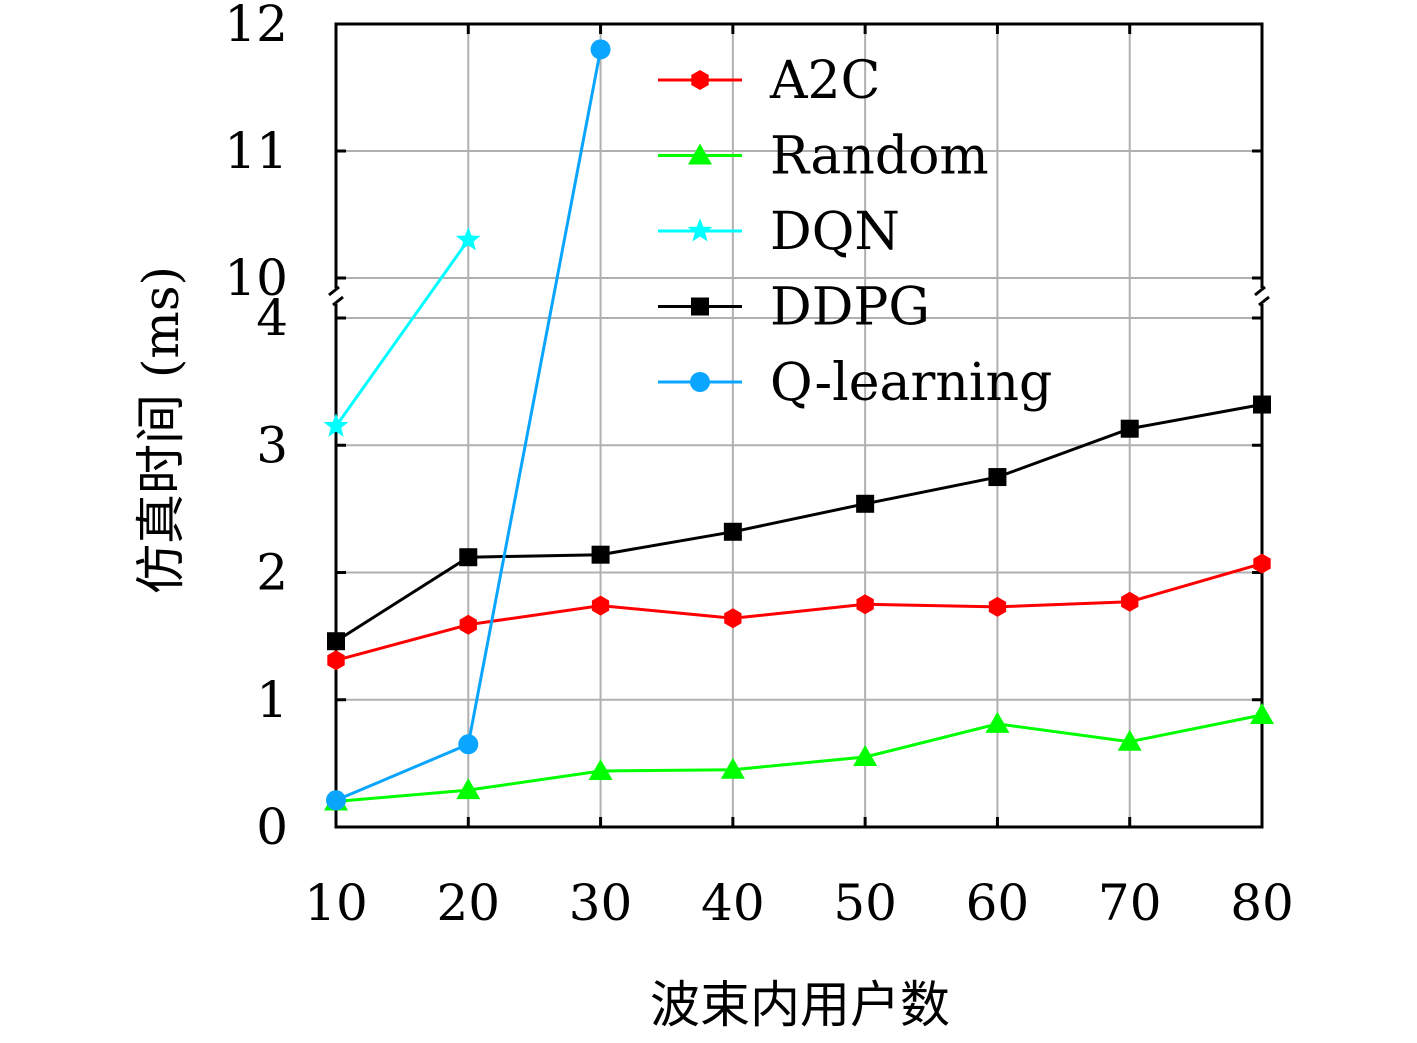 This screenshot has width=1417, height=1043. What do you see at coordinates (601, 903) in the screenshot?
I see `x-tick-label: 30` at bounding box center [601, 903].